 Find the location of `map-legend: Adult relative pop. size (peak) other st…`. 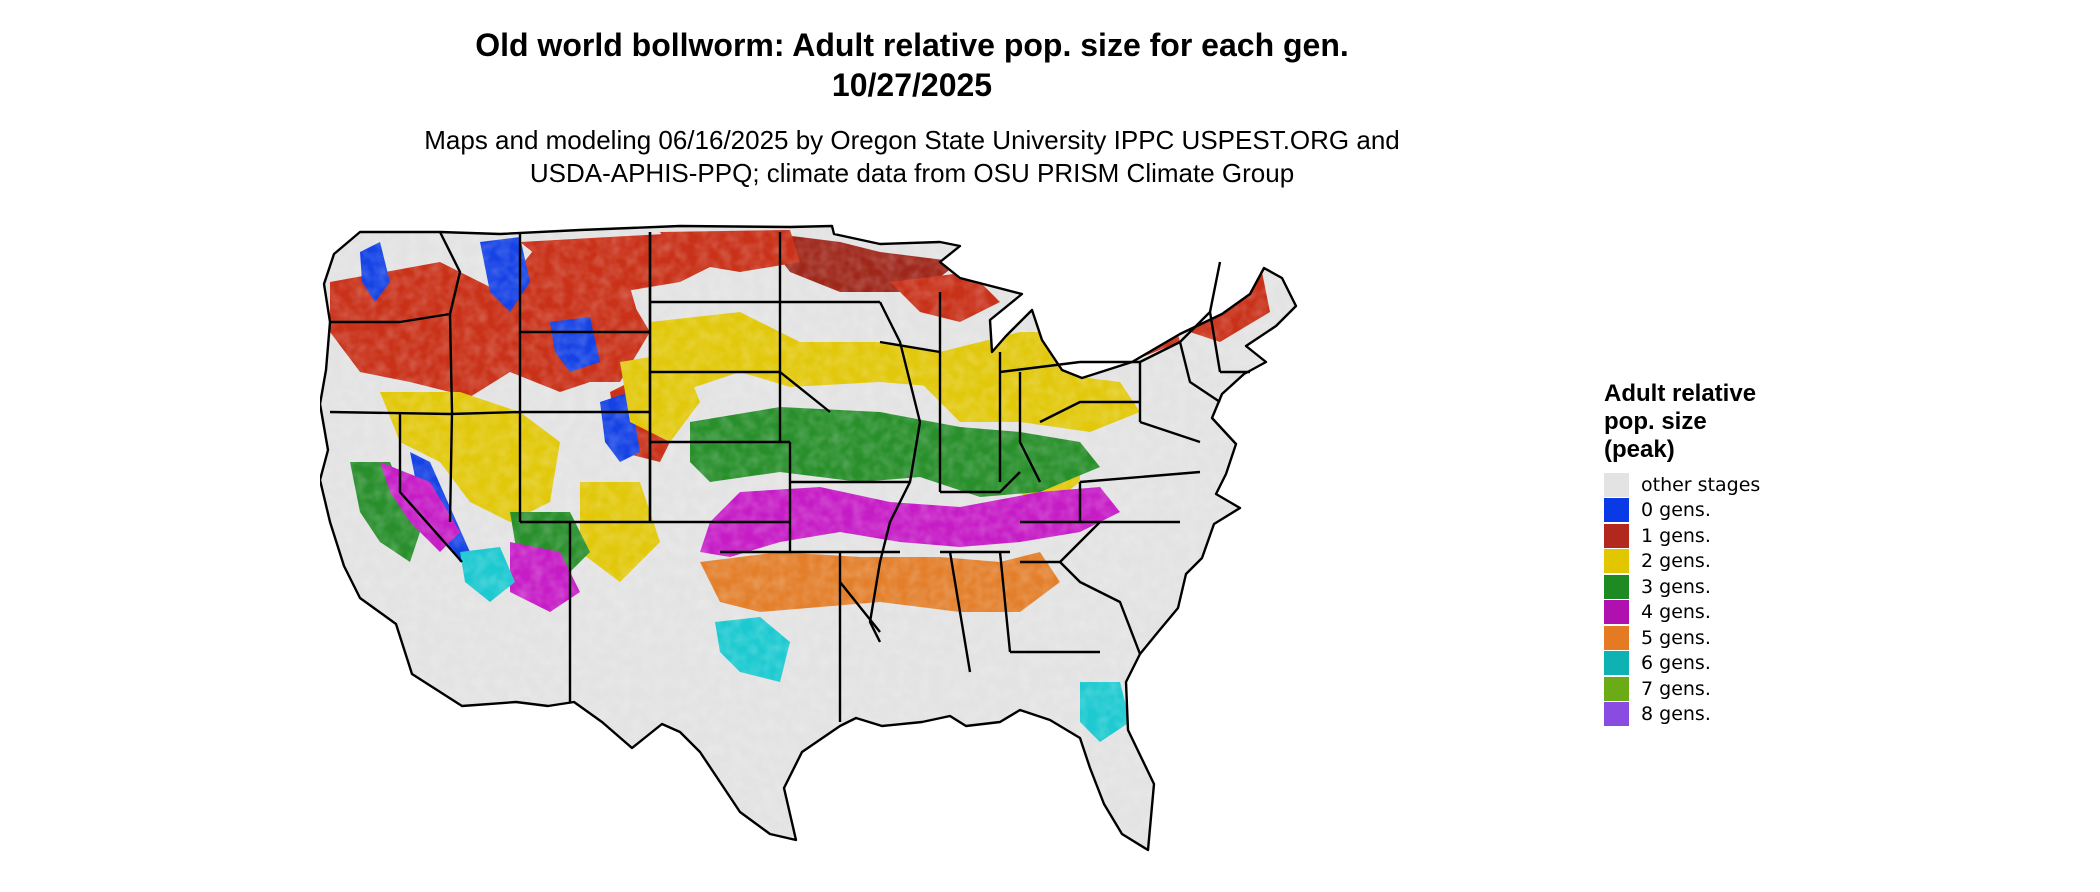

map-legend: Adult relative pop. size (peak) other st… is located at coordinates (1734, 553).